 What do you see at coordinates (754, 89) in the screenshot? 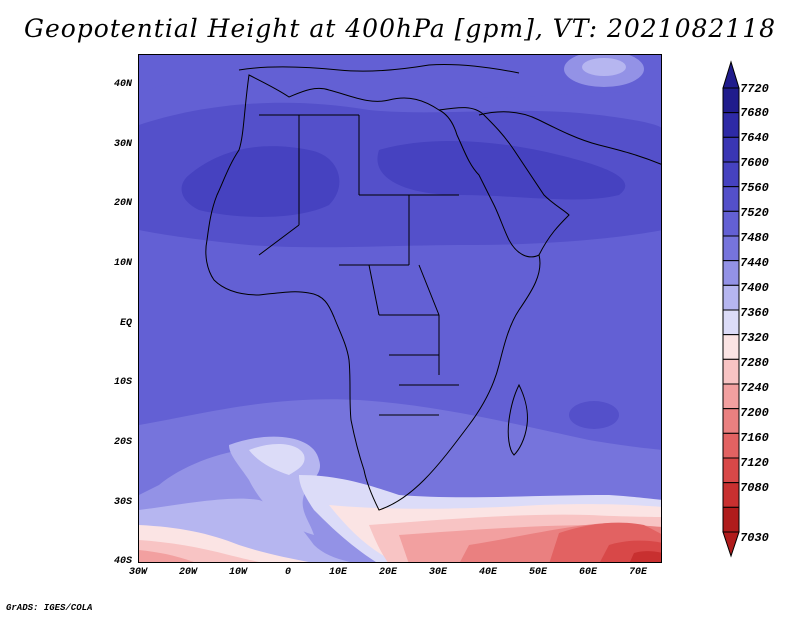
I see `colorbar-level-label: 7720` at bounding box center [754, 89].